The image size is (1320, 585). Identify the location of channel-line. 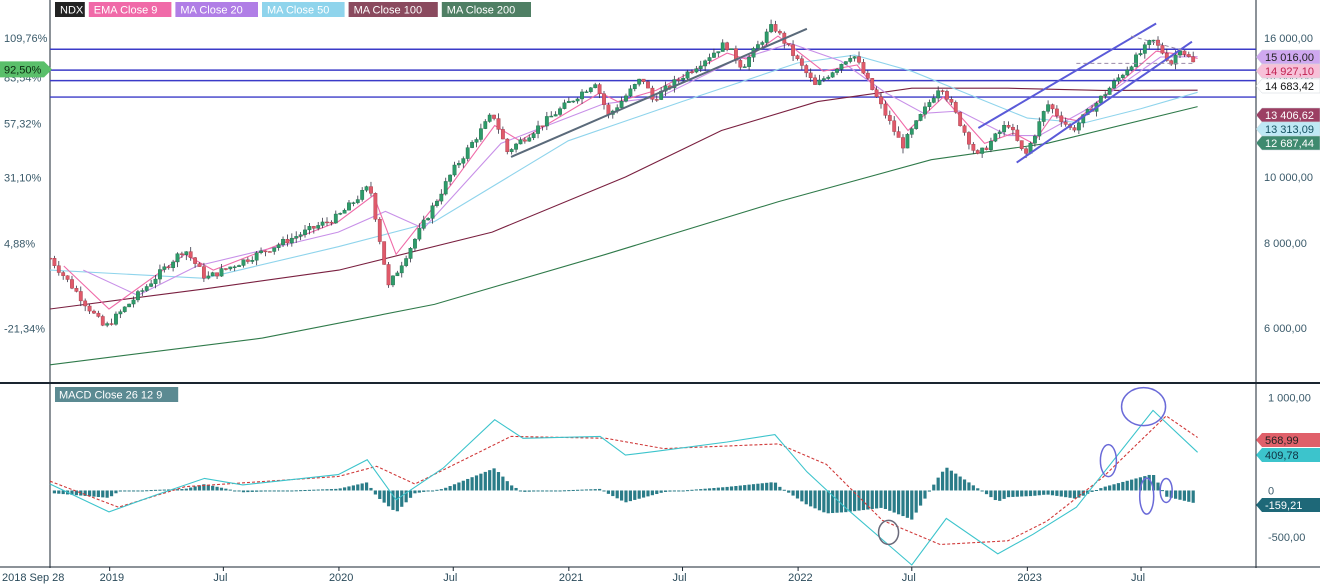
(1104, 102).